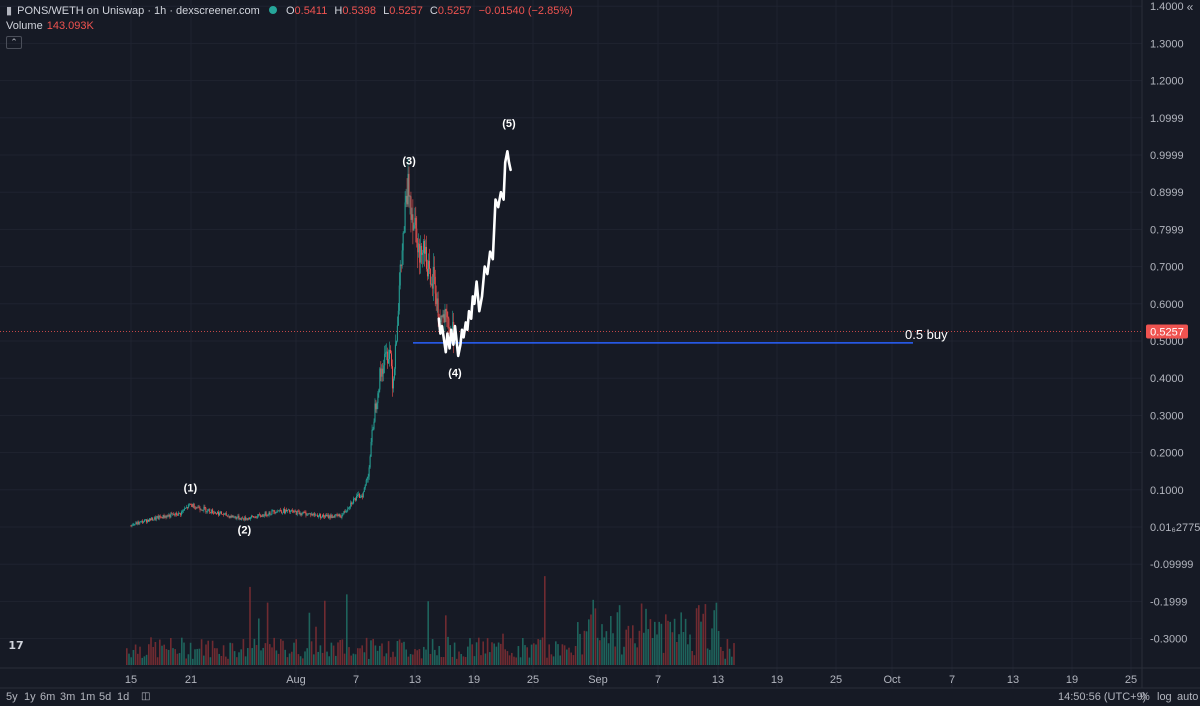  I want to click on range-1m-button: 1m, so click(88, 697).